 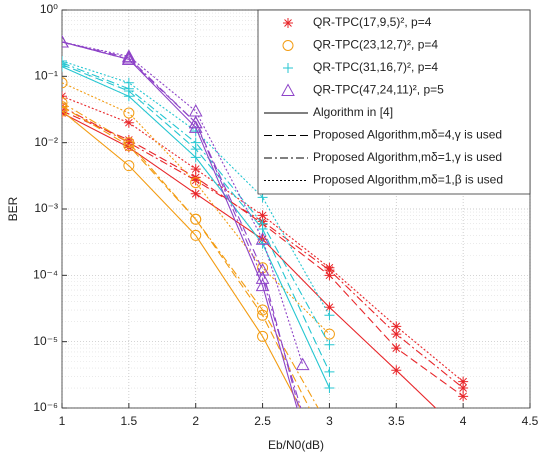 What do you see at coordinates (407, 157) in the screenshot?
I see `legend-label: Proposed Algorithm,mδ=1,γ is used` at bounding box center [407, 157].